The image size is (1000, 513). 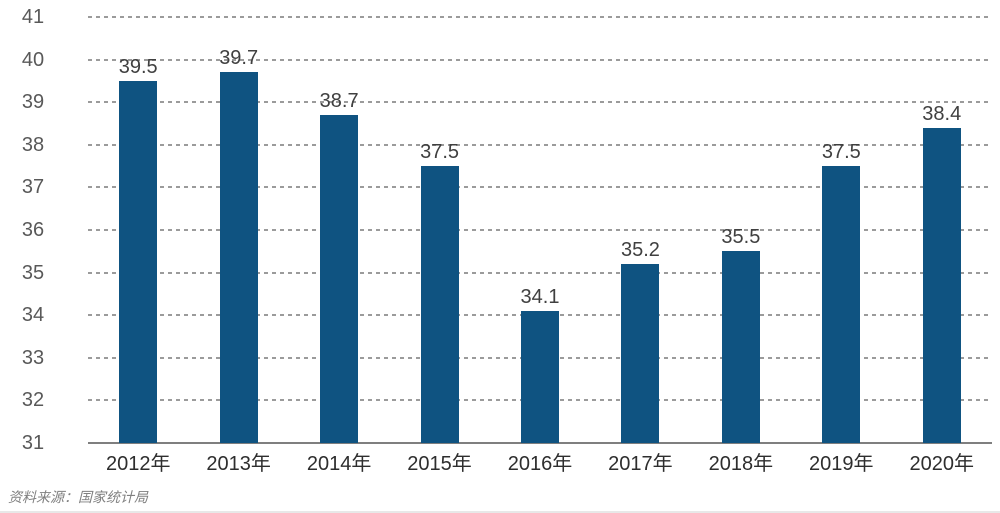 What do you see at coordinates (640, 353) in the screenshot?
I see `bar-2017年` at bounding box center [640, 353].